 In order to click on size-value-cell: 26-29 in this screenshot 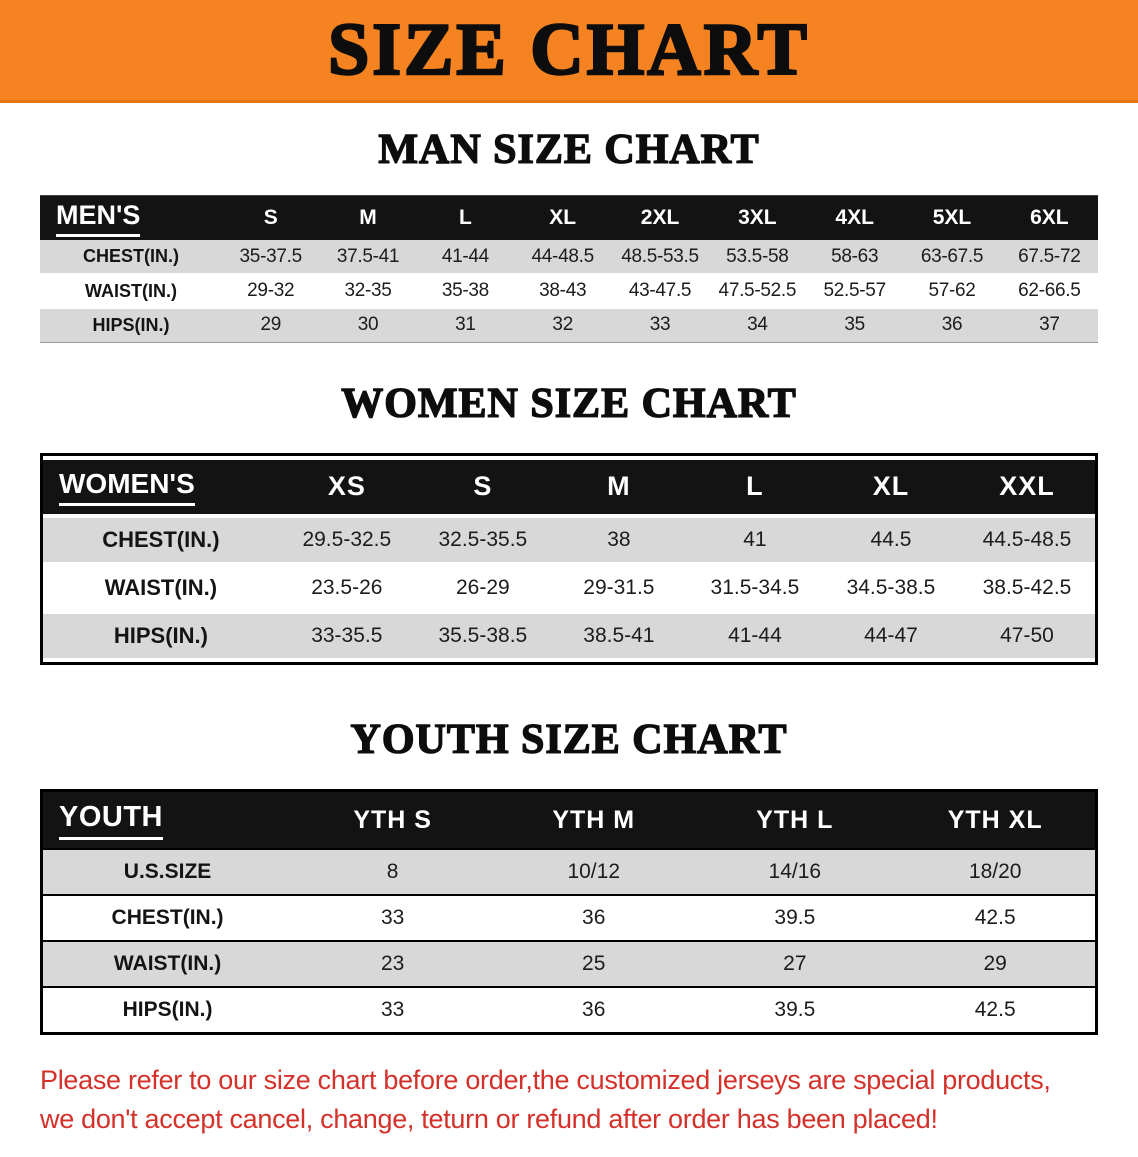, I will do `click(483, 587)`.